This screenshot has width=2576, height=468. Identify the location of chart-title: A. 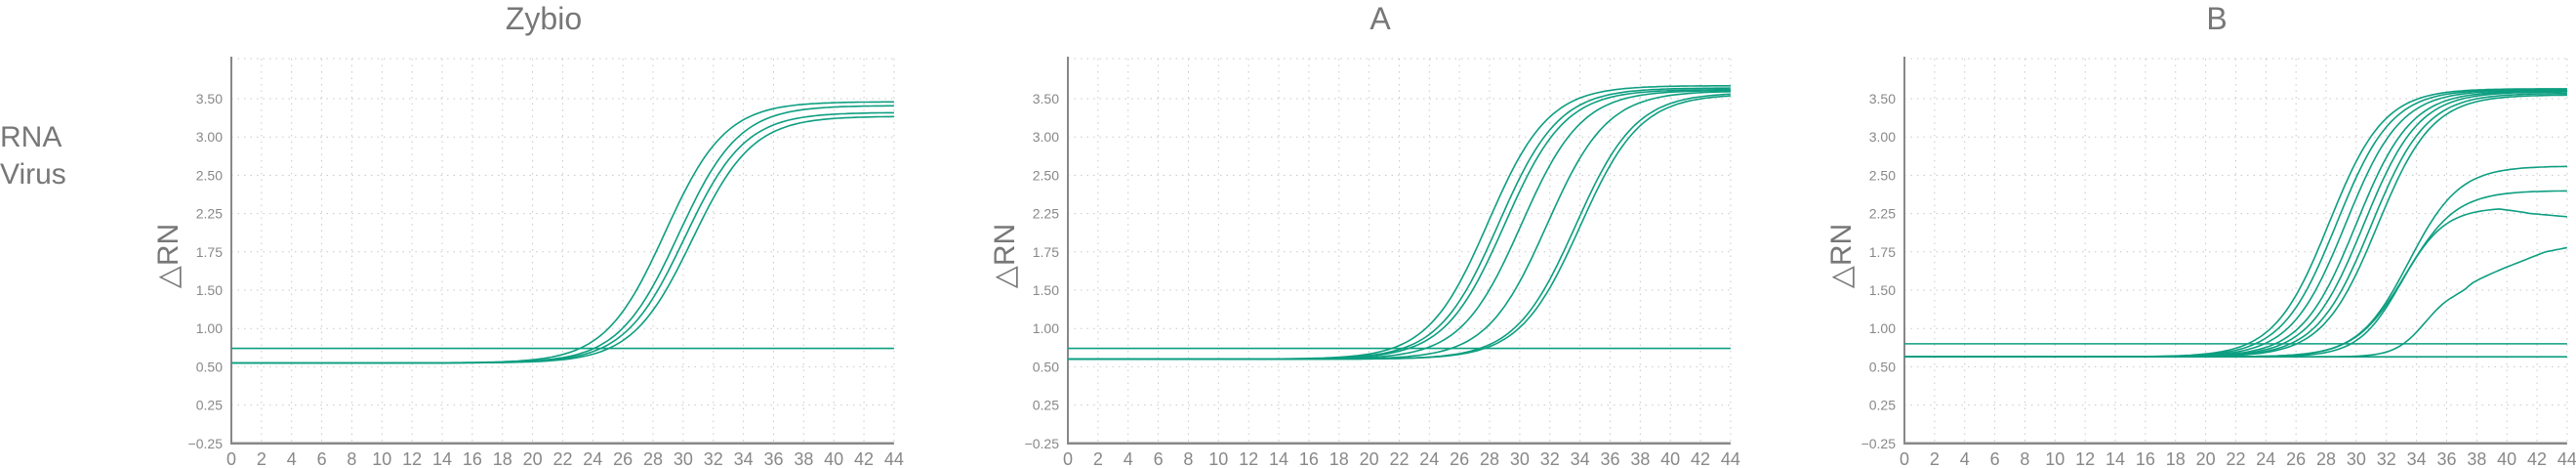
(1380, 18).